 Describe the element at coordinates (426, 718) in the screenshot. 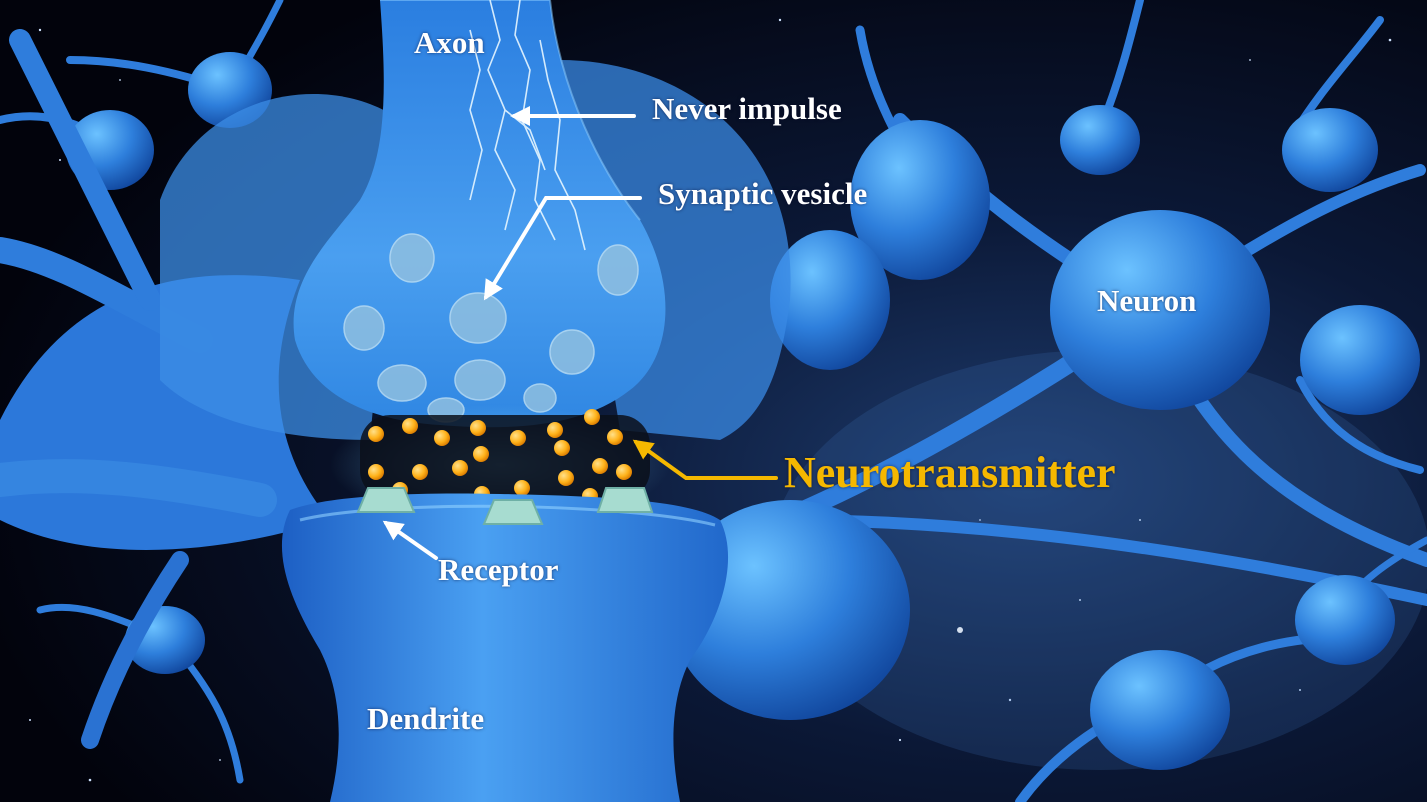

I see `dendrite-label: Dendrite` at that location.